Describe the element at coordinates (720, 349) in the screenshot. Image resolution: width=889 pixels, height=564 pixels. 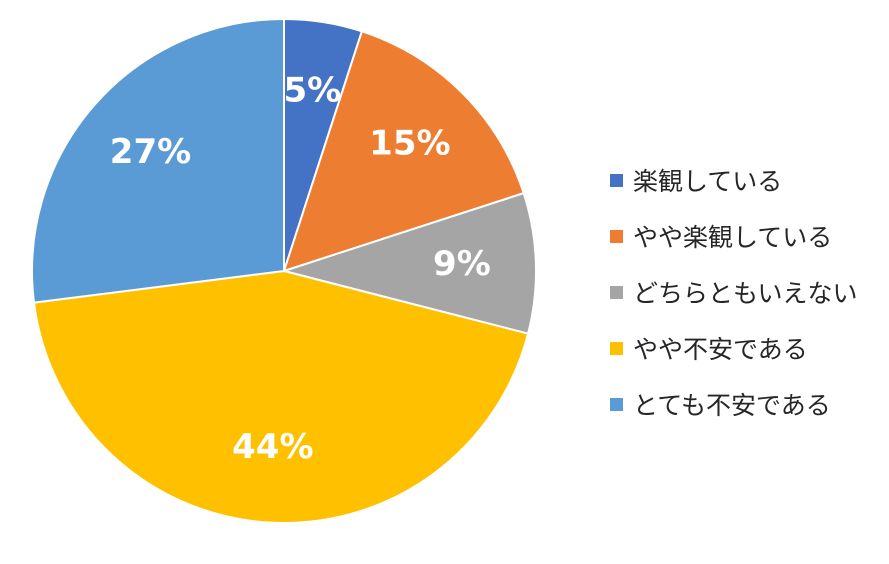
I see `legend-label: やや不安である` at that location.